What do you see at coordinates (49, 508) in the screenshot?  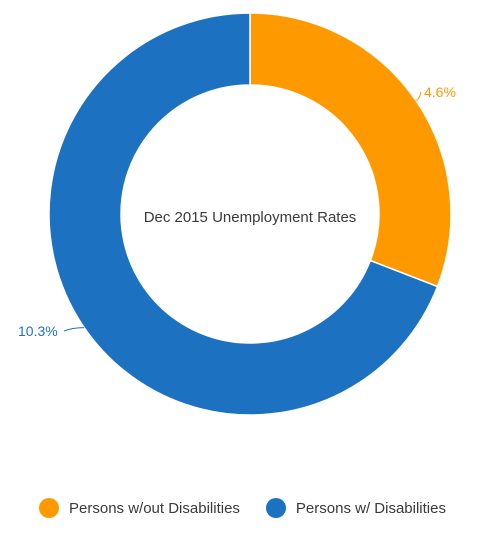 I see `legend-swatch-orange` at bounding box center [49, 508].